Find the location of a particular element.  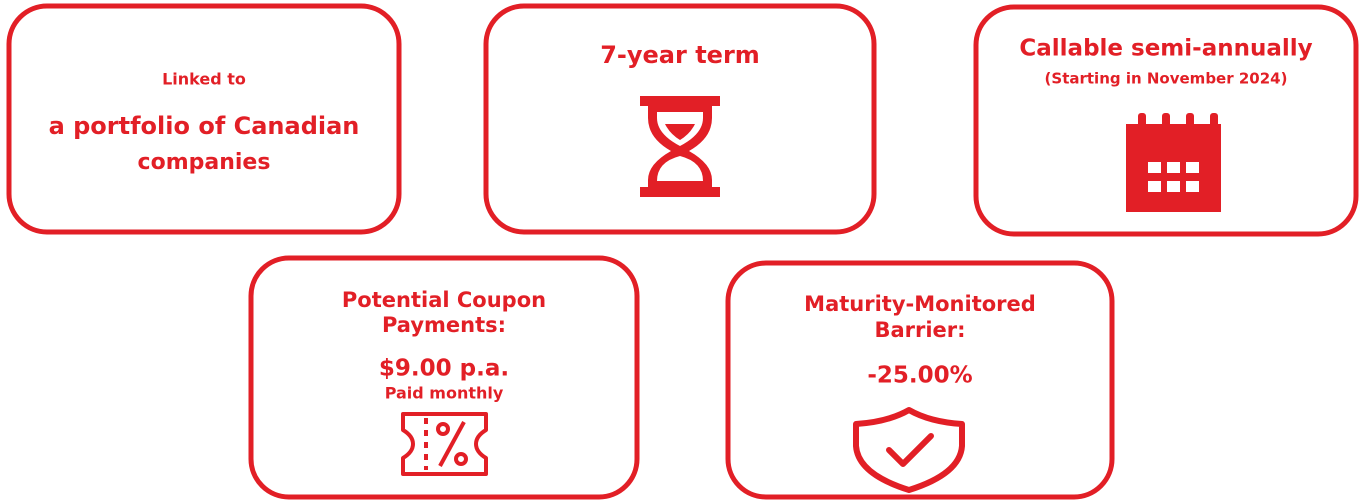

card-text: (Starting in November 2024) is located at coordinates (1166, 79).